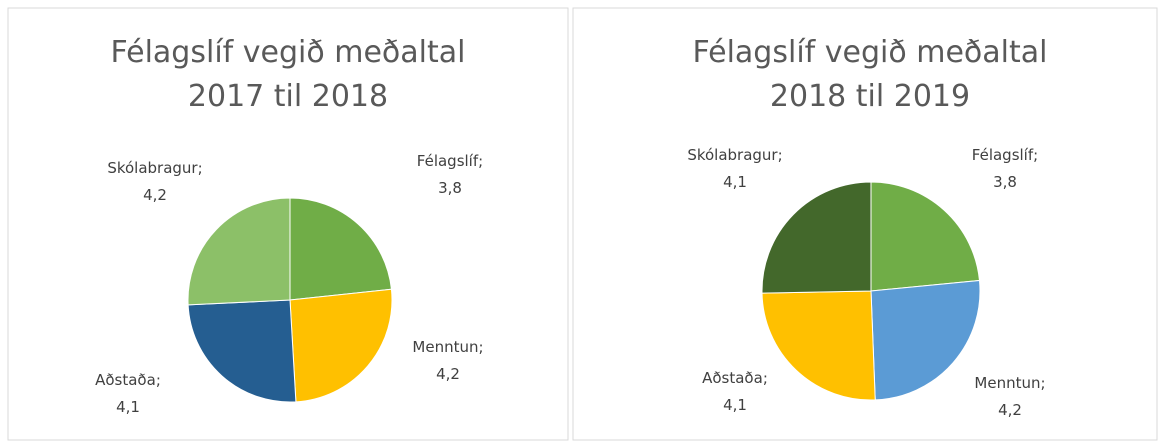  I want to click on chart-title: 2017 til 2018, so click(288, 96).